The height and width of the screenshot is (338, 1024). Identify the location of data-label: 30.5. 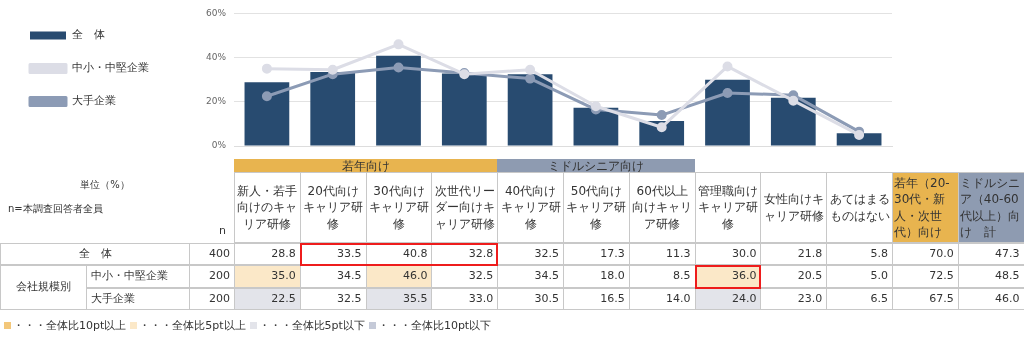
(530, 299).